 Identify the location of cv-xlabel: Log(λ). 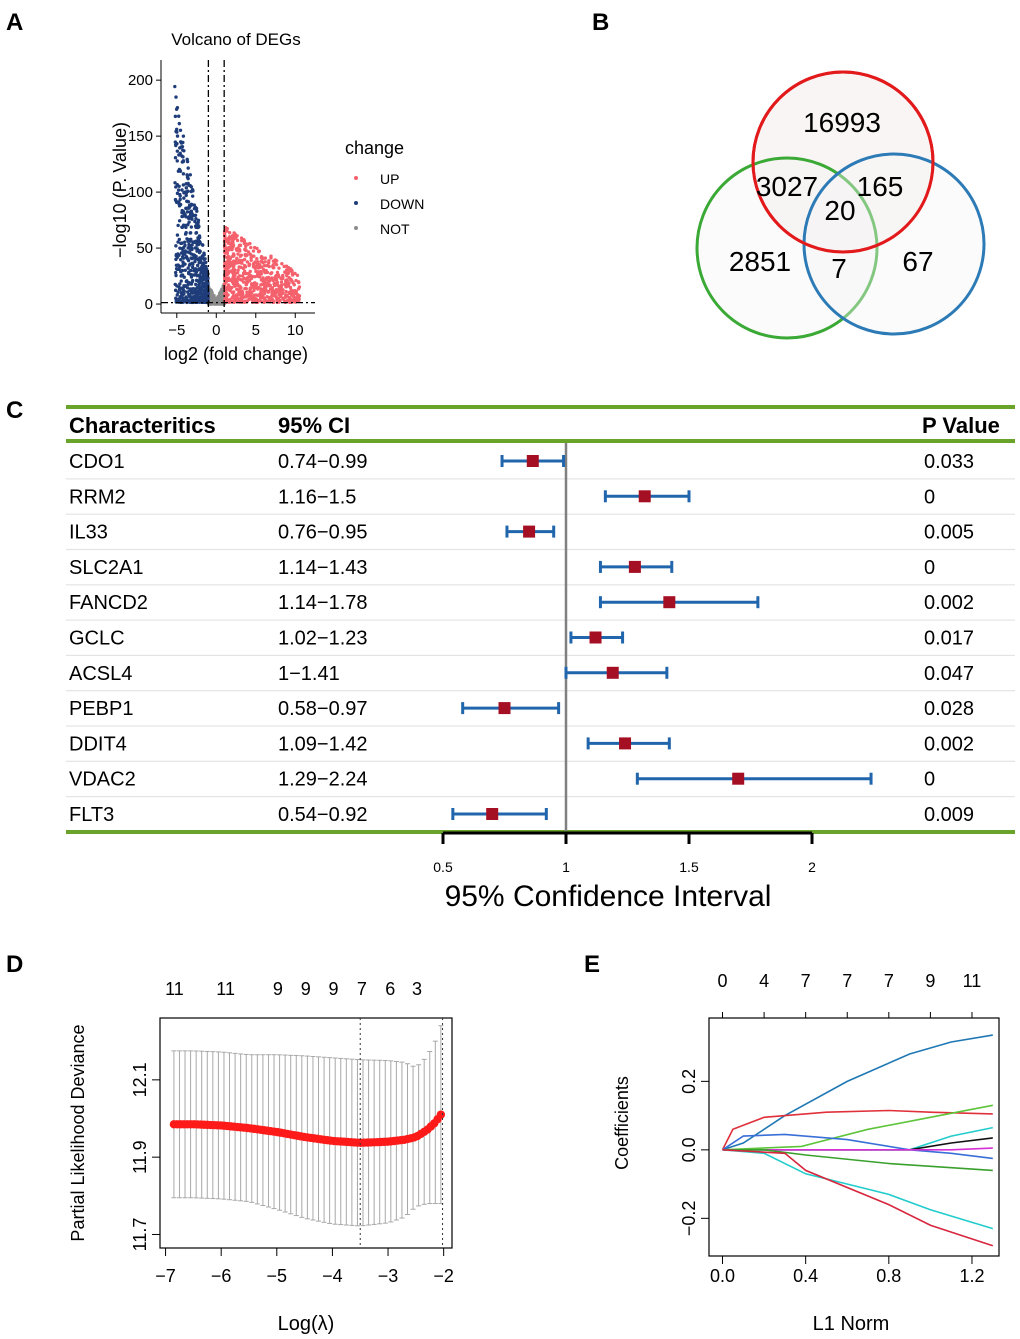
(306, 1324).